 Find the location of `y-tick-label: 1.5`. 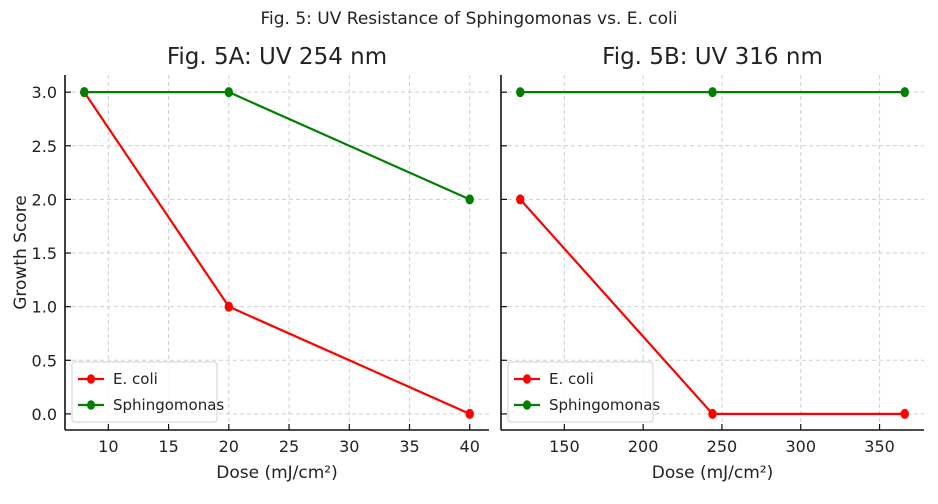

y-tick-label: 1.5 is located at coordinates (44, 253).